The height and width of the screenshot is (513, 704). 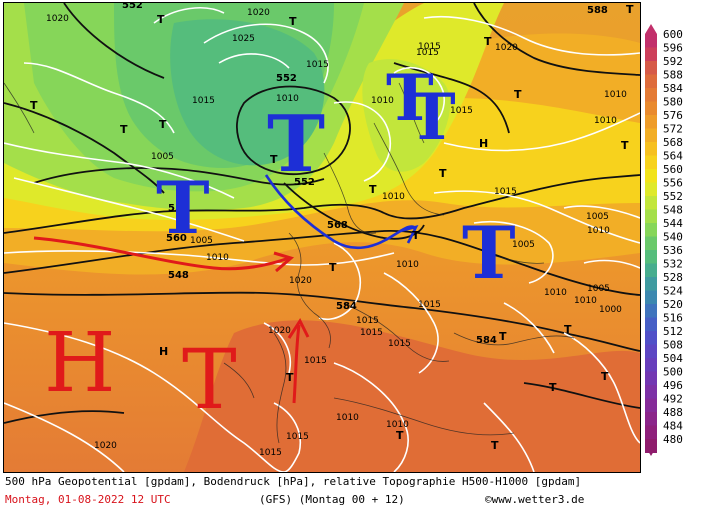 What do you see at coordinates (673, 277) in the screenshot?
I see `legend-label: 528` at bounding box center [673, 277].